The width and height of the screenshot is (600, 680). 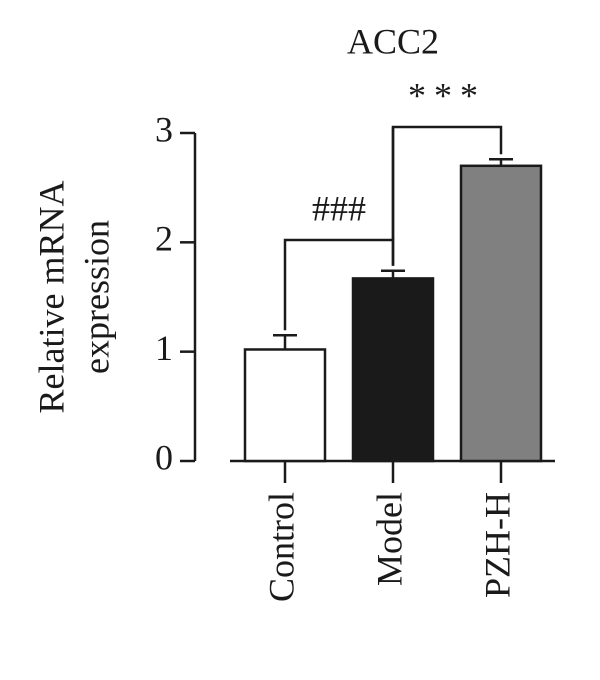 I want to click on x-tick-label: PZH-H, so click(x=497, y=545).